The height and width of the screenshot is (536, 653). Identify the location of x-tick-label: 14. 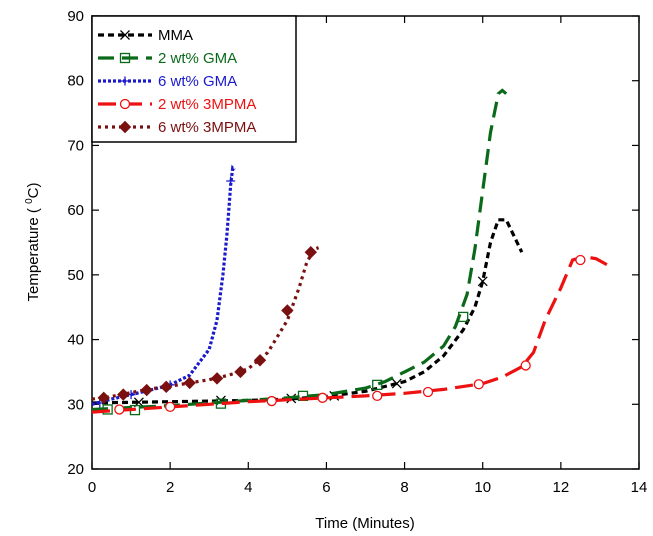
(639, 487).